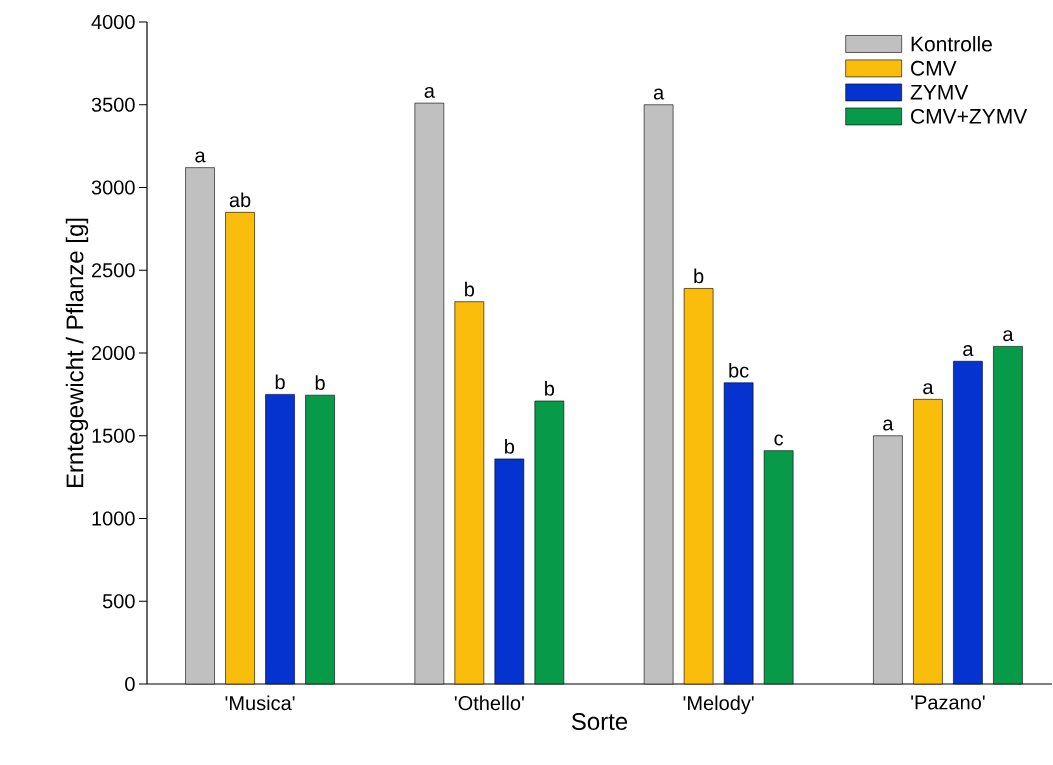 This screenshot has width=1053, height=765. Describe the element at coordinates (113, 104) in the screenshot. I see `y-tick-label: 3500` at that location.